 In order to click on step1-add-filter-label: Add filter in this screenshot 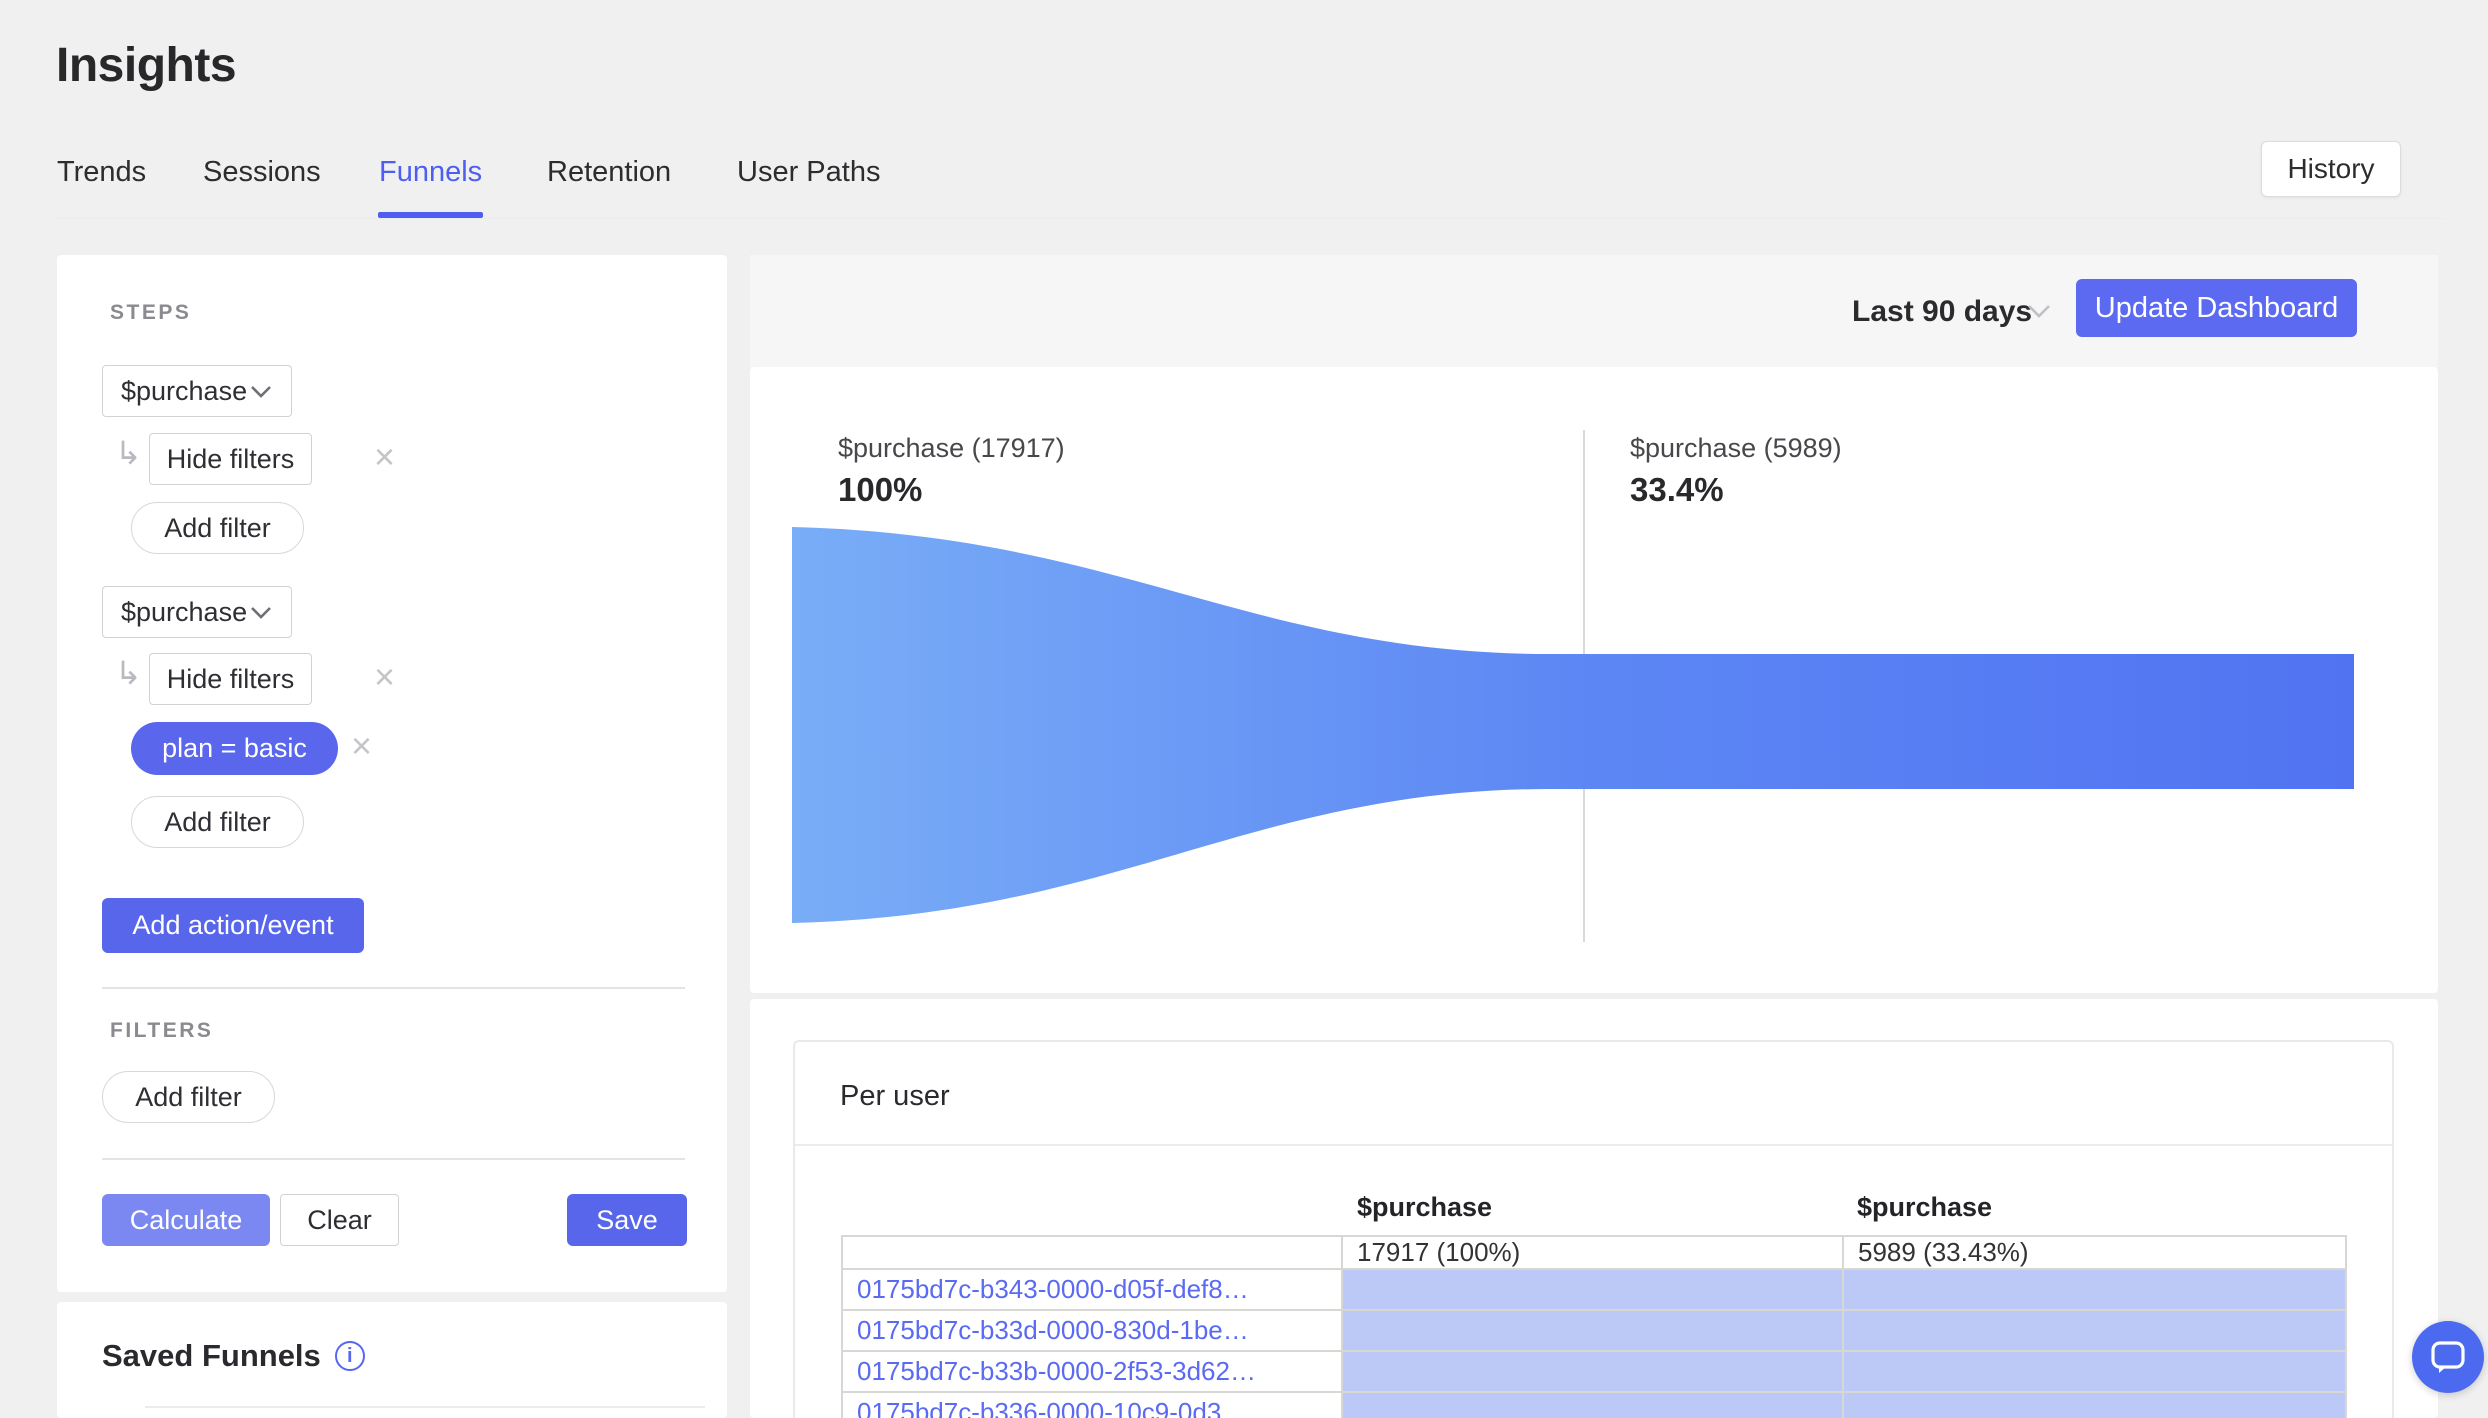, I will do `click(217, 527)`.